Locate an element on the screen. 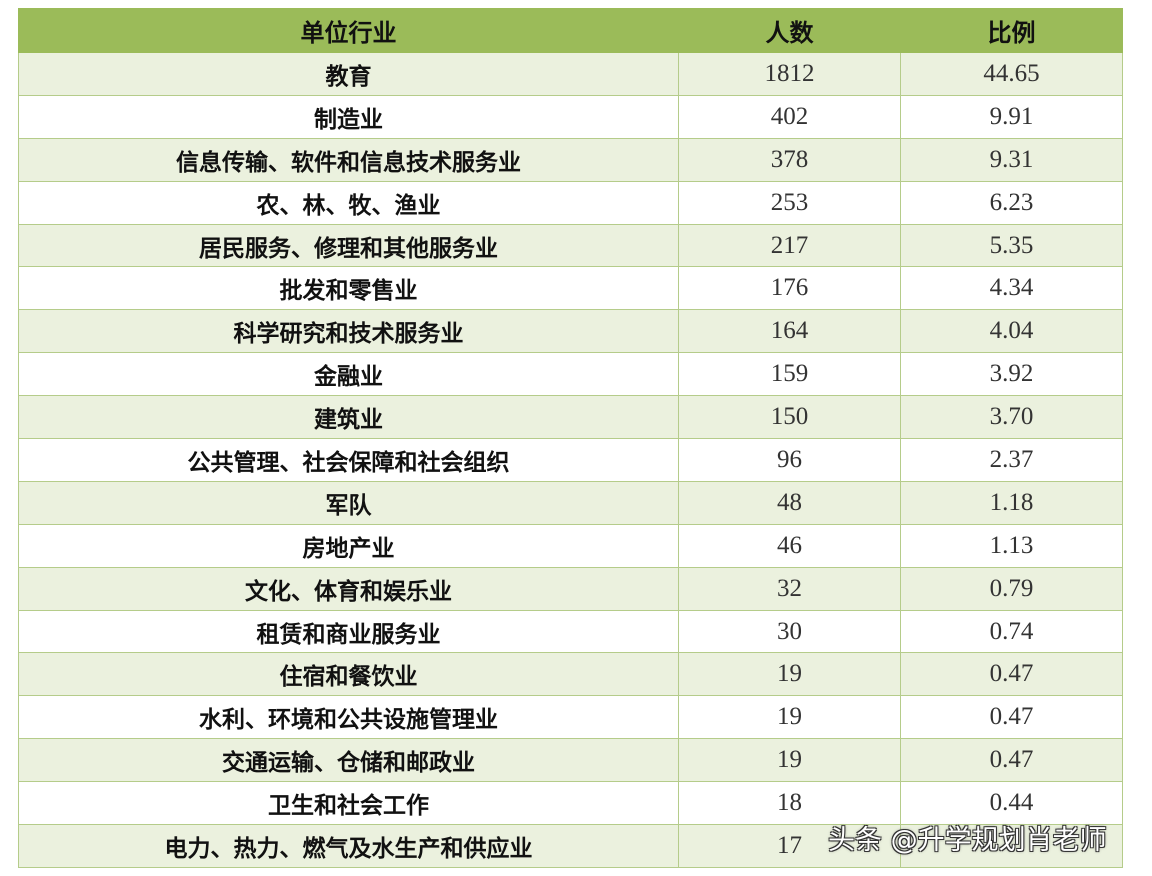 The width and height of the screenshot is (1152, 876). cell-industry: 文化、体育和娱乐业 is located at coordinates (348, 588).